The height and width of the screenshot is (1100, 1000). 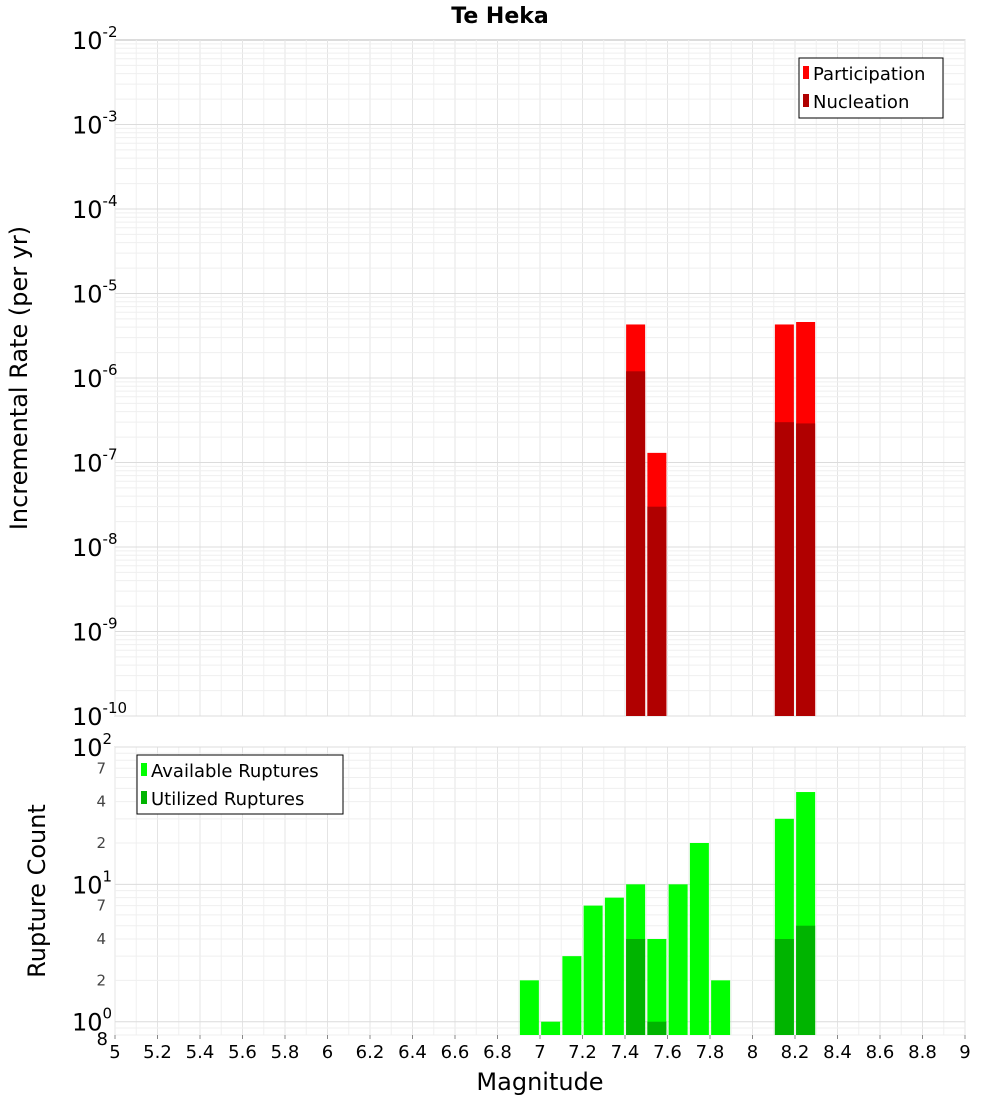 I want to click on top-y-tick-label: 10⁻⁴, so click(x=95, y=208).